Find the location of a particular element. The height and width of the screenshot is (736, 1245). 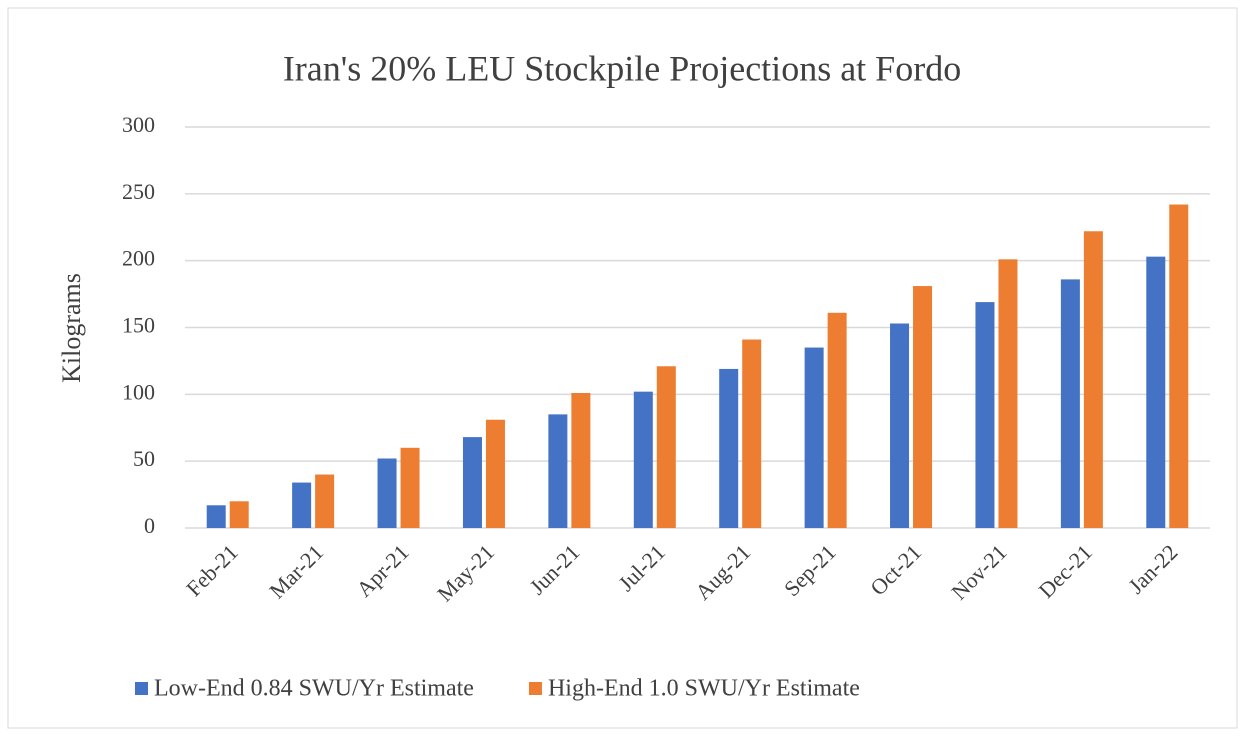

legend-label: Low-End 0.84 SWU/Yr Estimate is located at coordinates (314, 689).